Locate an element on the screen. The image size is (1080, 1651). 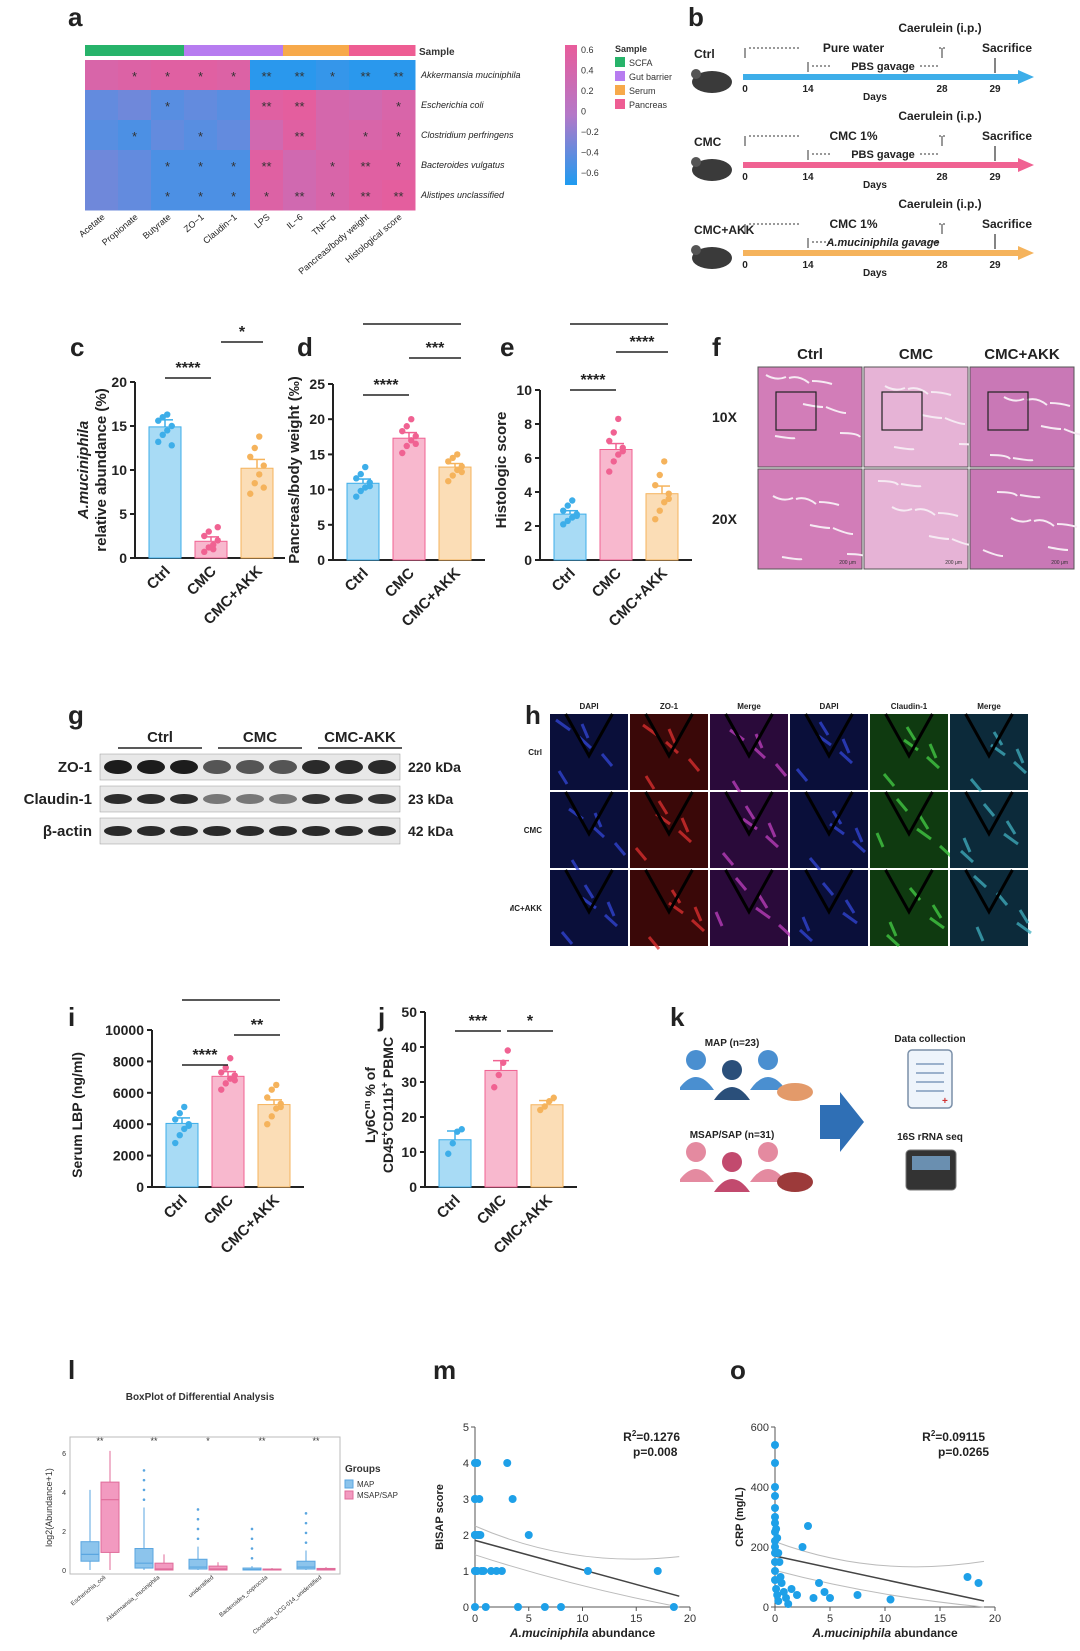
x-tick-label: Ctrl is located at coordinates (564, 580).